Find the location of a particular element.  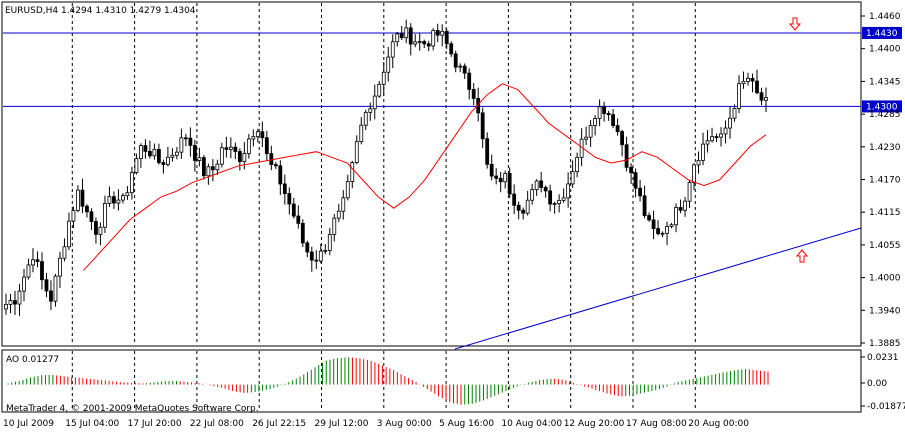

price-level-label: 1.4300 is located at coordinates (882, 107).